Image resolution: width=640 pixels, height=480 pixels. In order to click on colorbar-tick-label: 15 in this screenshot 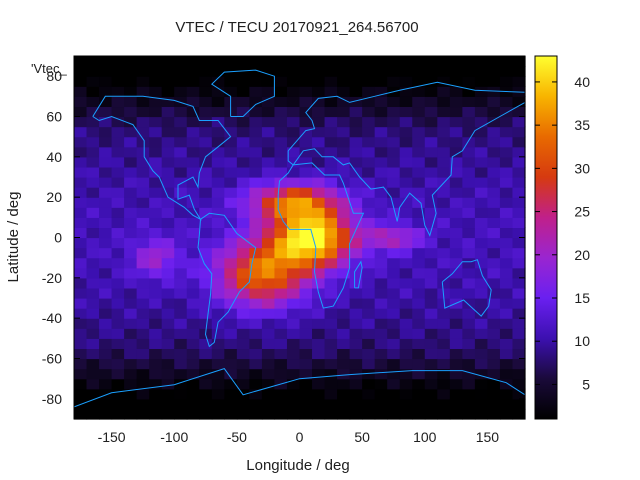, I will do `click(582, 298)`.